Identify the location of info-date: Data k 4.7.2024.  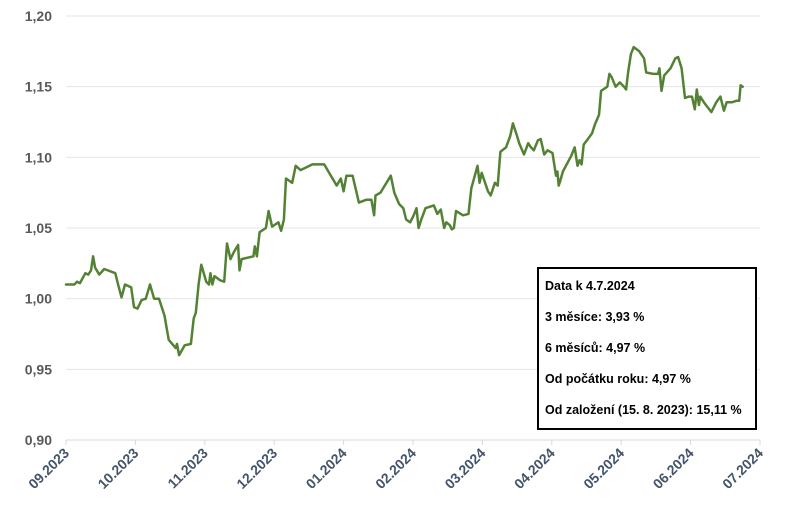
(590, 286).